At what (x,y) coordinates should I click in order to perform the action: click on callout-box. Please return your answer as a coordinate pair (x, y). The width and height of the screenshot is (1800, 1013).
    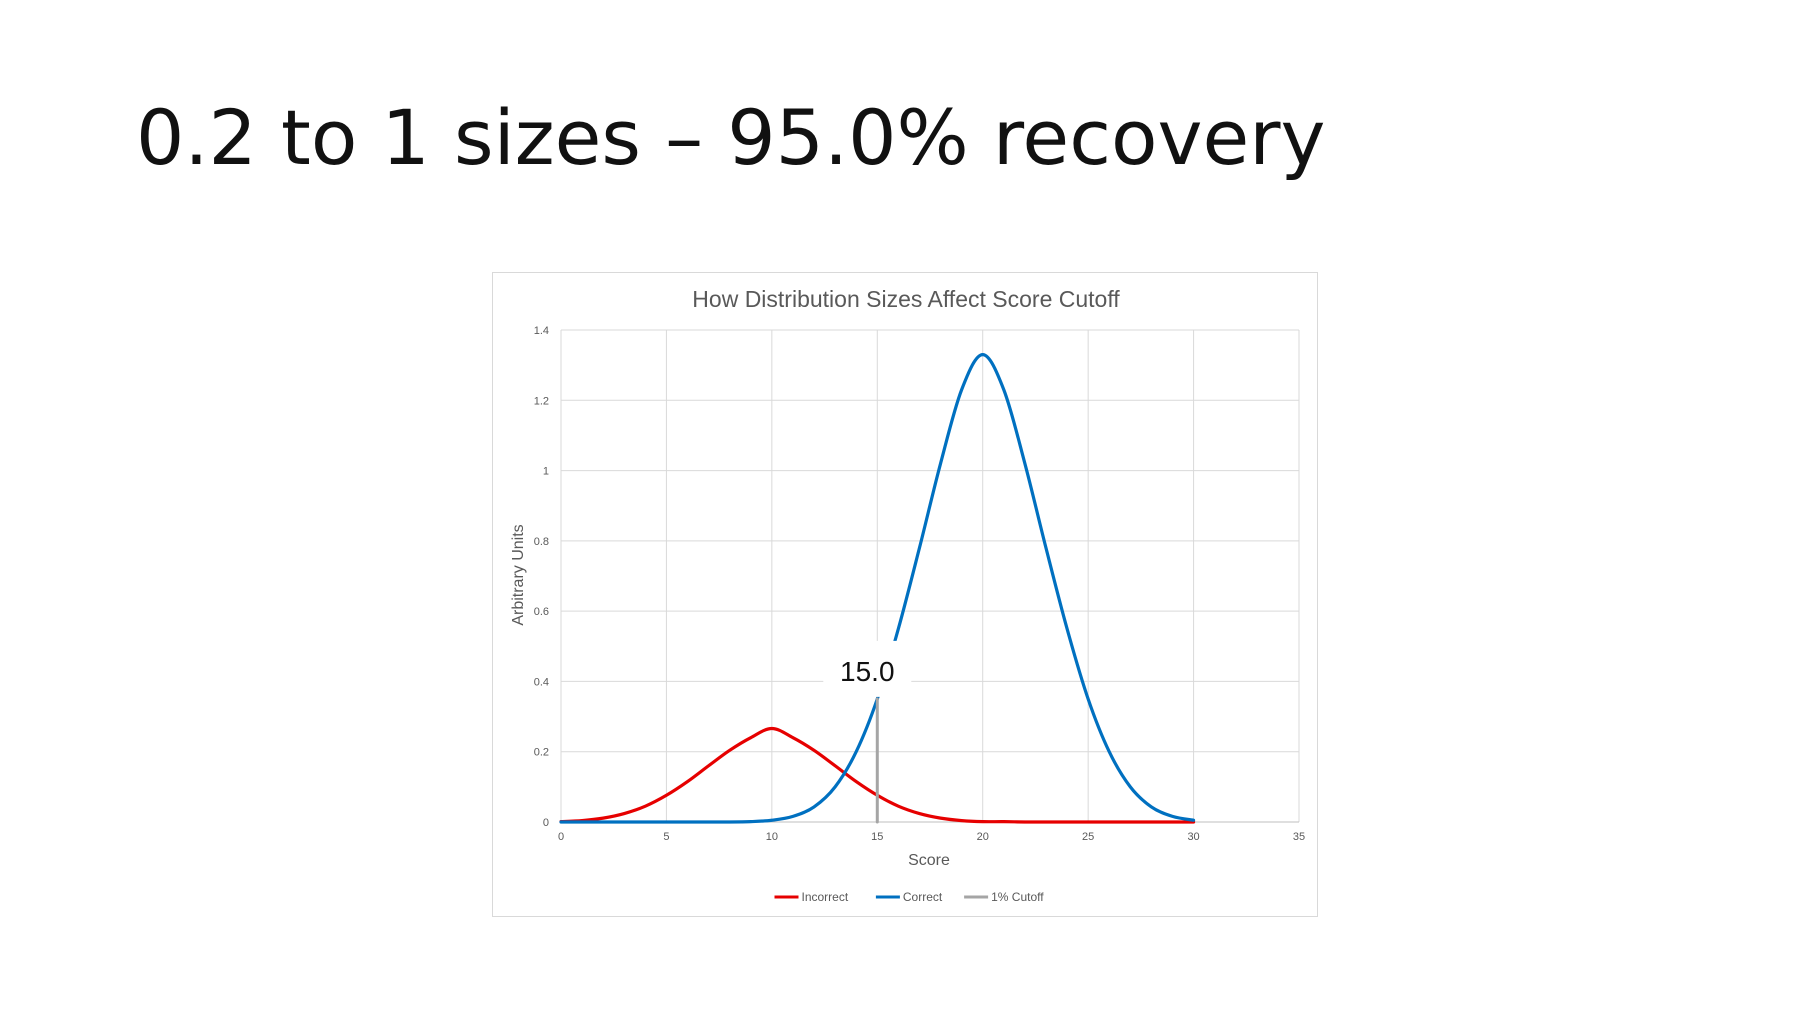
    Looking at the image, I should click on (867, 668).